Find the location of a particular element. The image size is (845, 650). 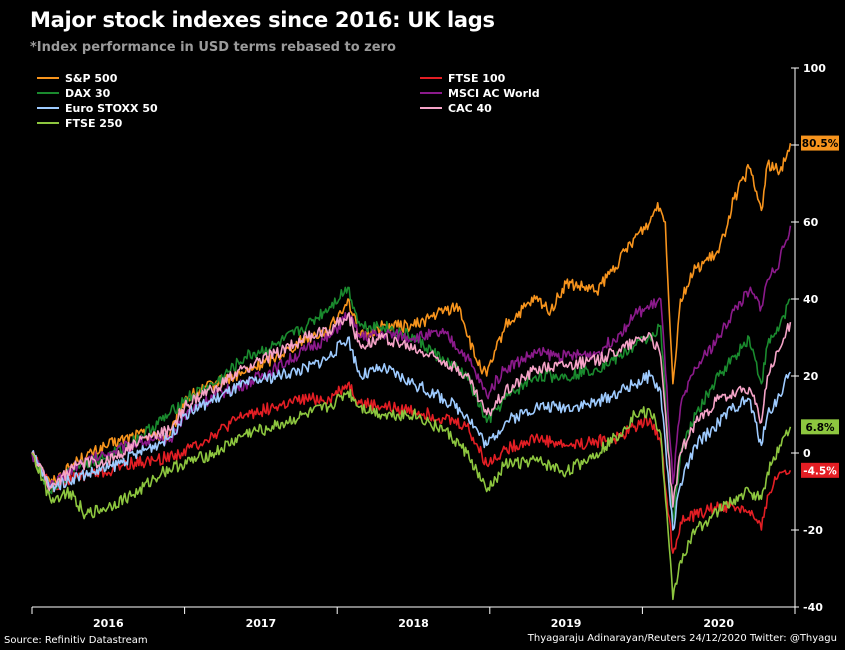

chart-title: Major stock indexes since 2016: UK lags is located at coordinates (262, 20).